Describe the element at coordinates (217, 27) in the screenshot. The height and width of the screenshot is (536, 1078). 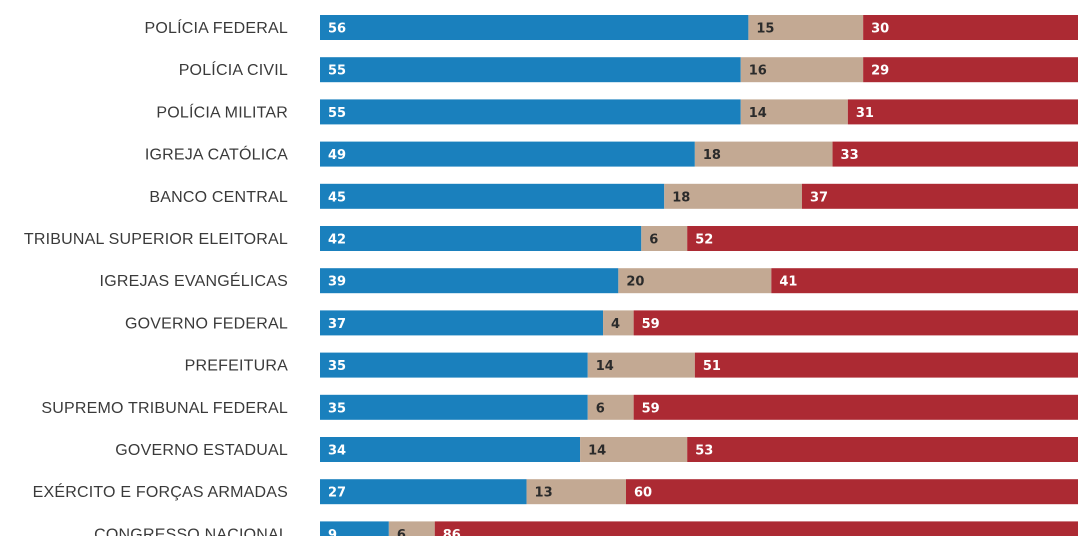
I see `category-label: POLÍCIA FEDERAL` at that location.